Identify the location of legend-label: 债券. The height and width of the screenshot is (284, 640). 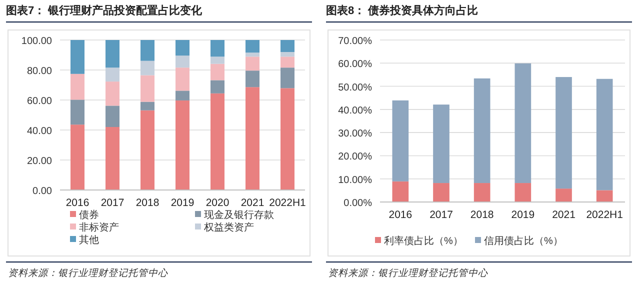
(89, 215).